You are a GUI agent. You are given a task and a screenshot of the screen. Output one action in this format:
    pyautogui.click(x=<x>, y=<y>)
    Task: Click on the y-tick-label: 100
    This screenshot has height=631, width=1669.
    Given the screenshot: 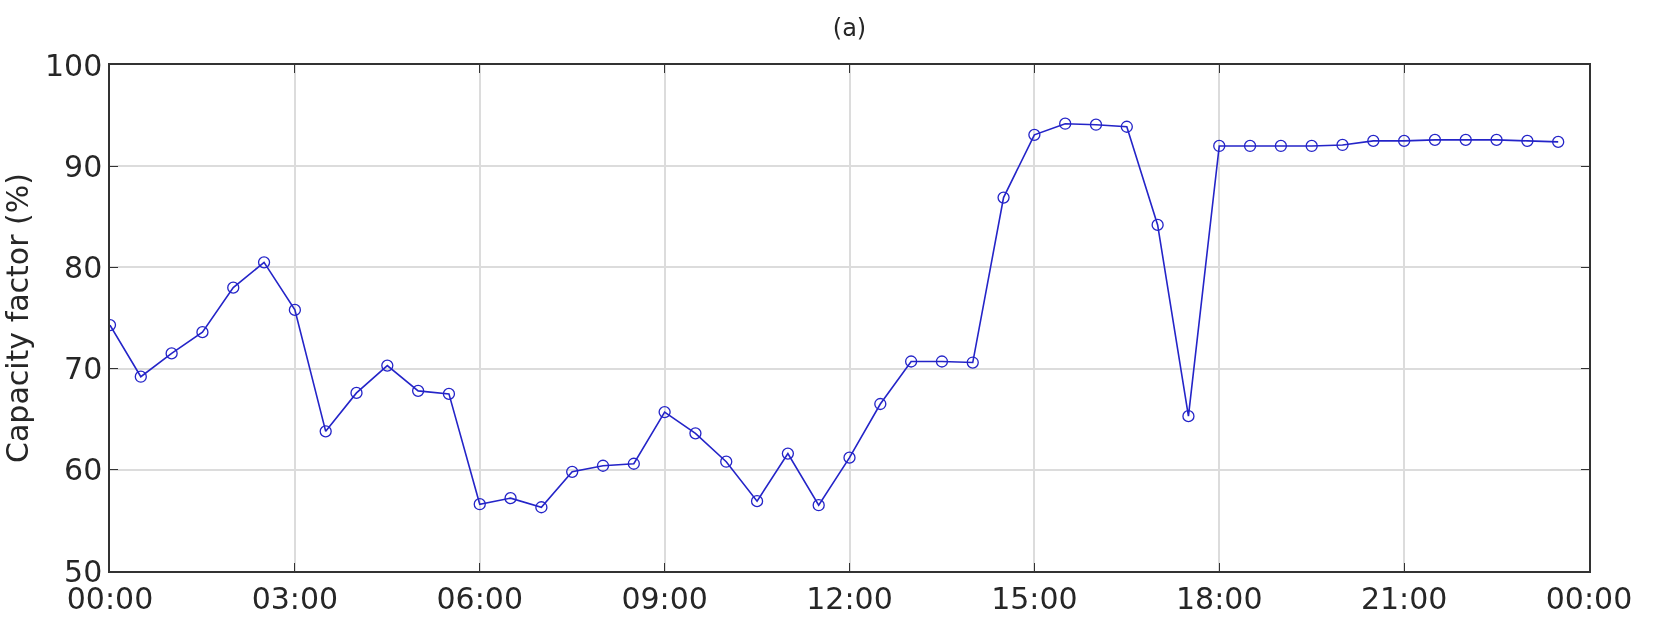 What is the action you would take?
    pyautogui.click(x=73, y=65)
    